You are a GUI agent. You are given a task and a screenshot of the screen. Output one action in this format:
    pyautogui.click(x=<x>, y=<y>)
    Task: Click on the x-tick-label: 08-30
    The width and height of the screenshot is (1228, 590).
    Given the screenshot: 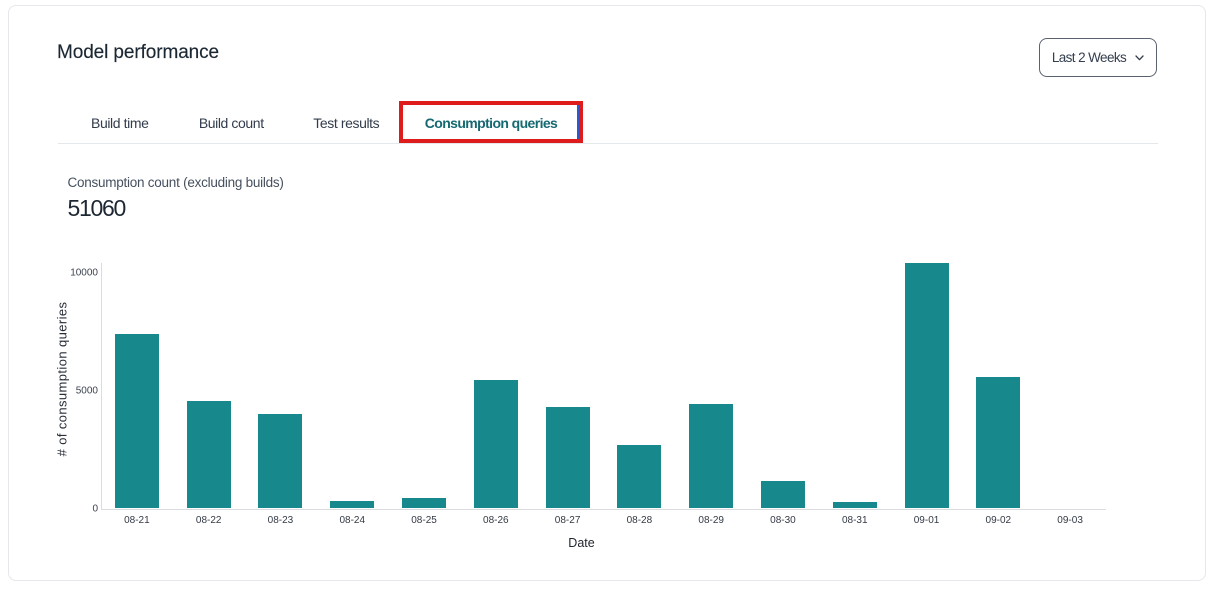 What is the action you would take?
    pyautogui.click(x=783, y=520)
    